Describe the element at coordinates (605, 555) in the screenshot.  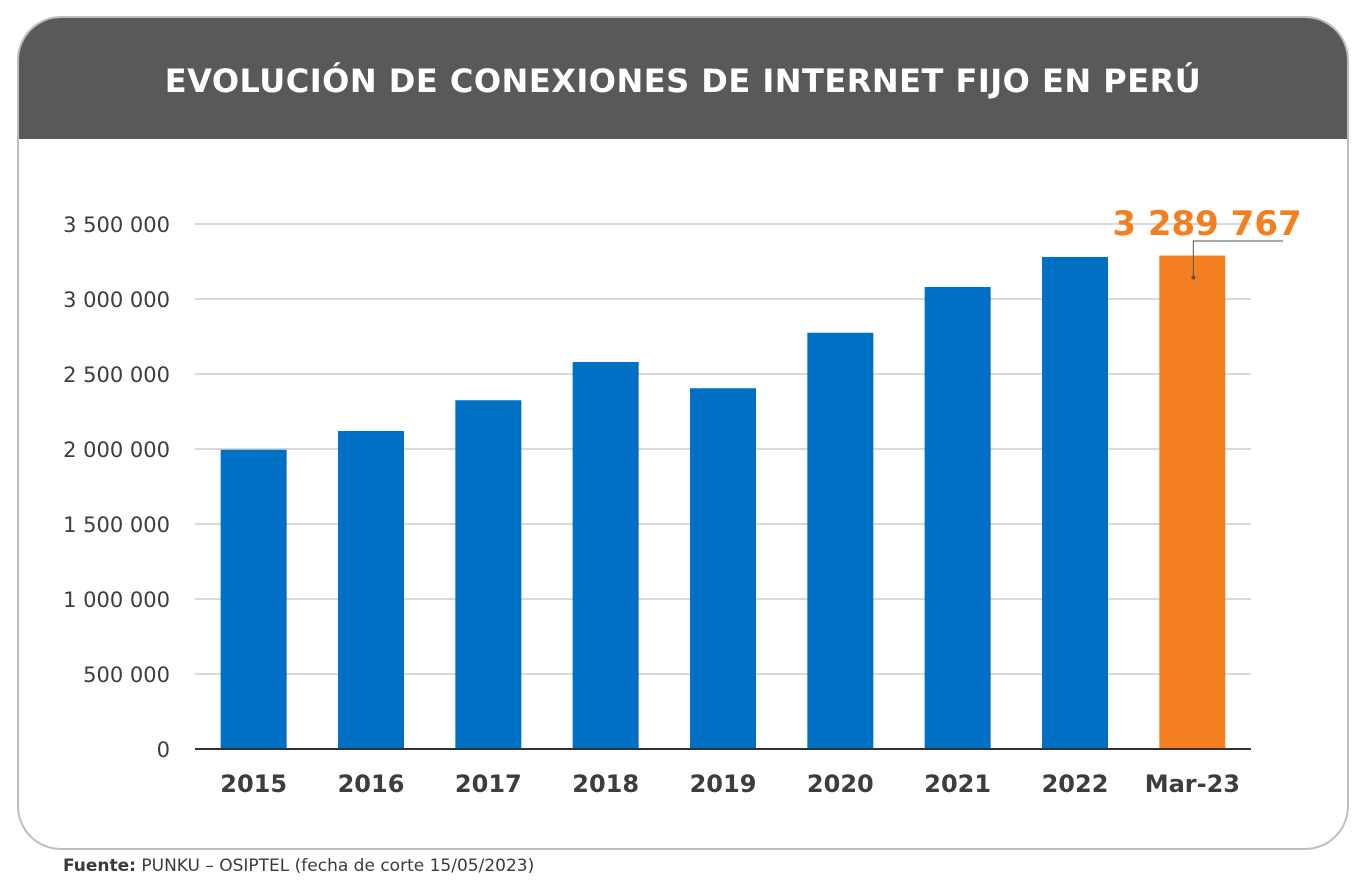
I see `bar-2018` at that location.